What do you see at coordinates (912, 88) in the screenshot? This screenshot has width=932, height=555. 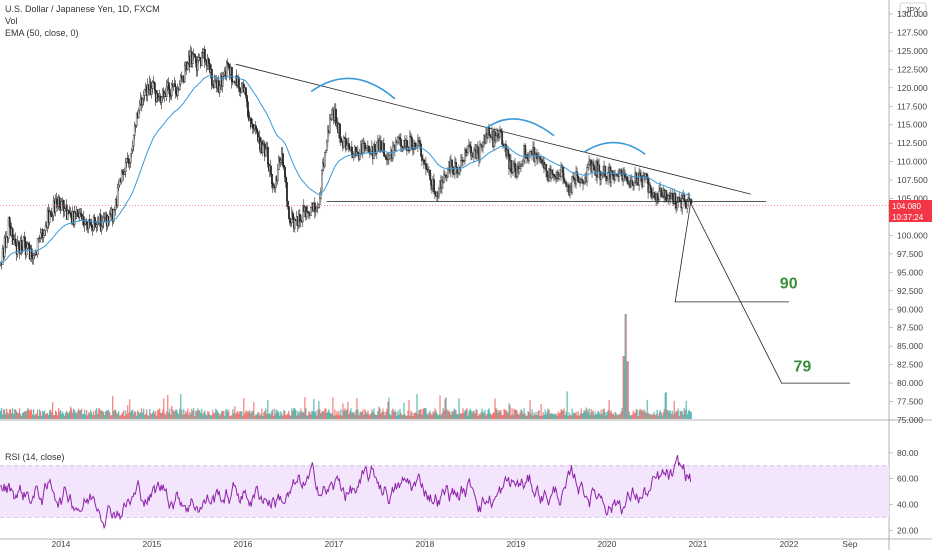 I see `price-tick-label: 120.000` at bounding box center [912, 88].